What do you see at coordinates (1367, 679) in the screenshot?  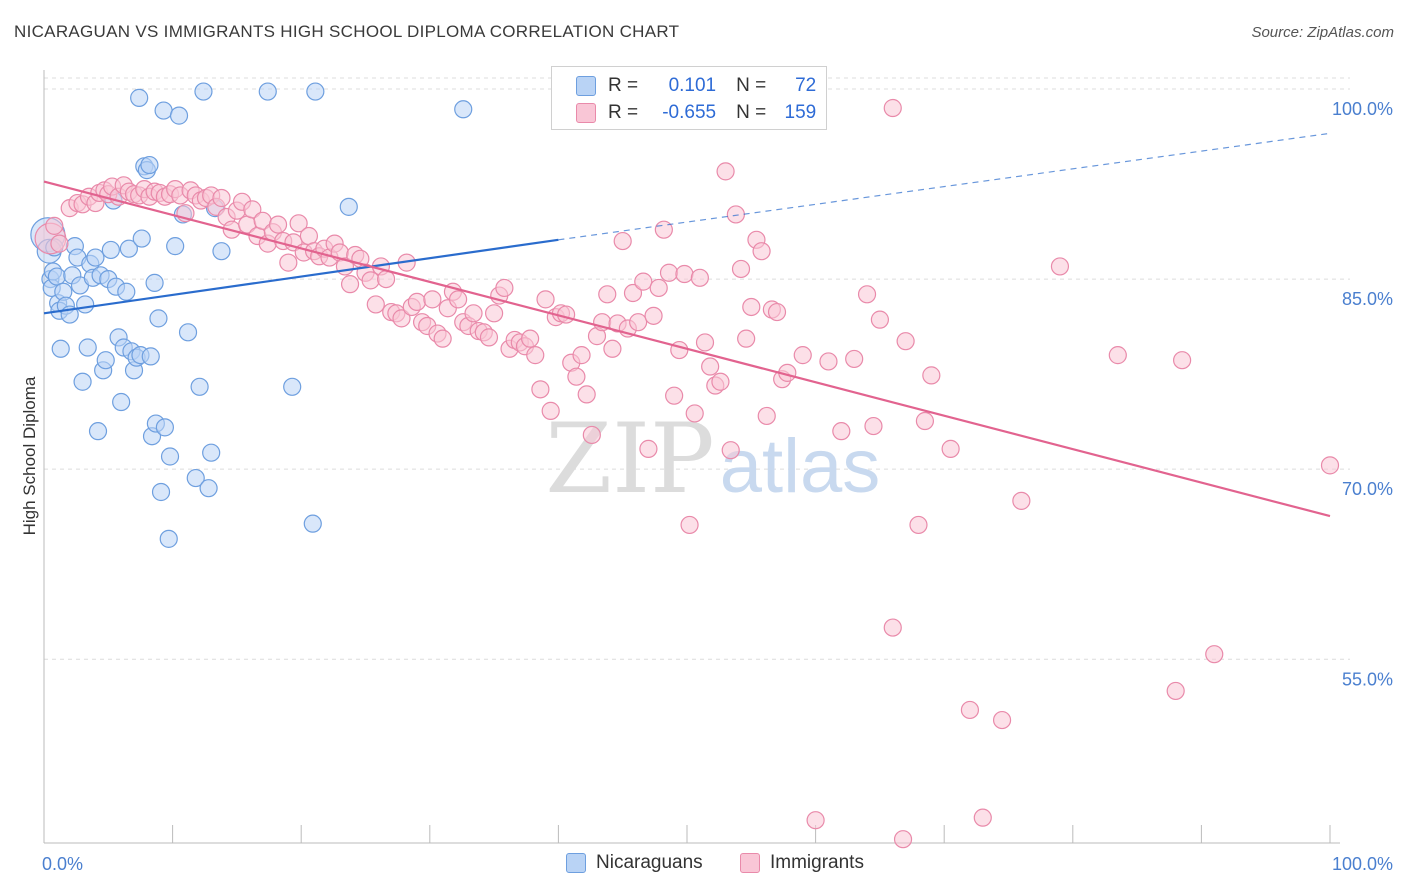 I see `y-tick-label: 55.0%` at bounding box center [1367, 679].